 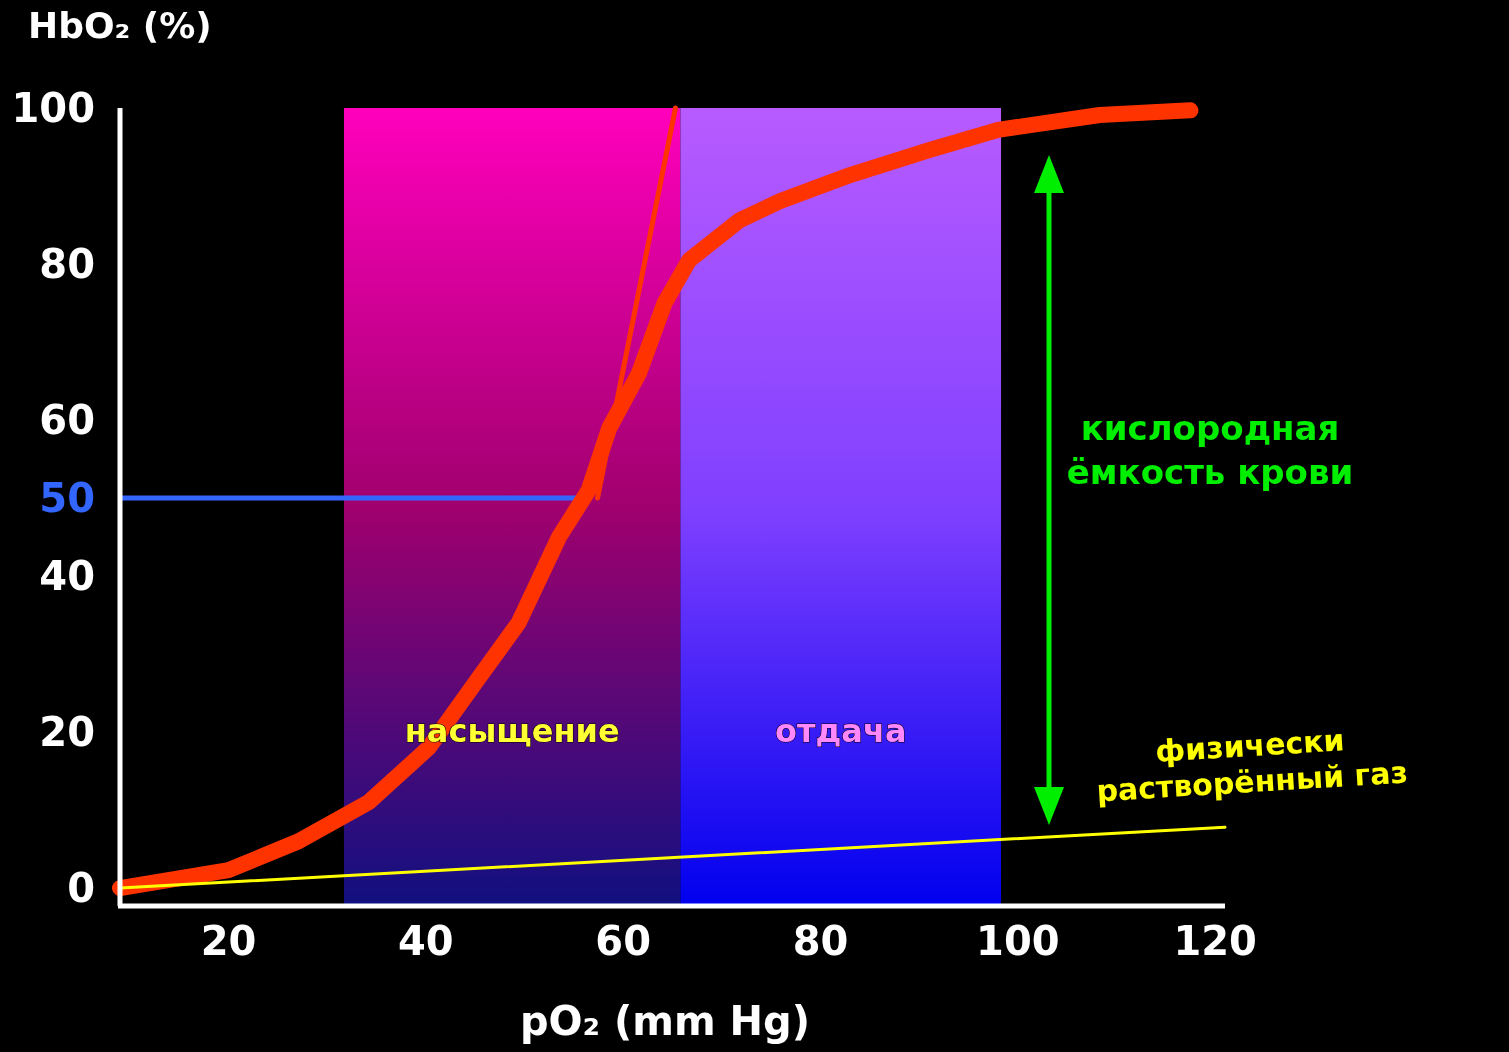 I want to click on annotation: кислородная ёмкость крови, so click(x=1210, y=450).